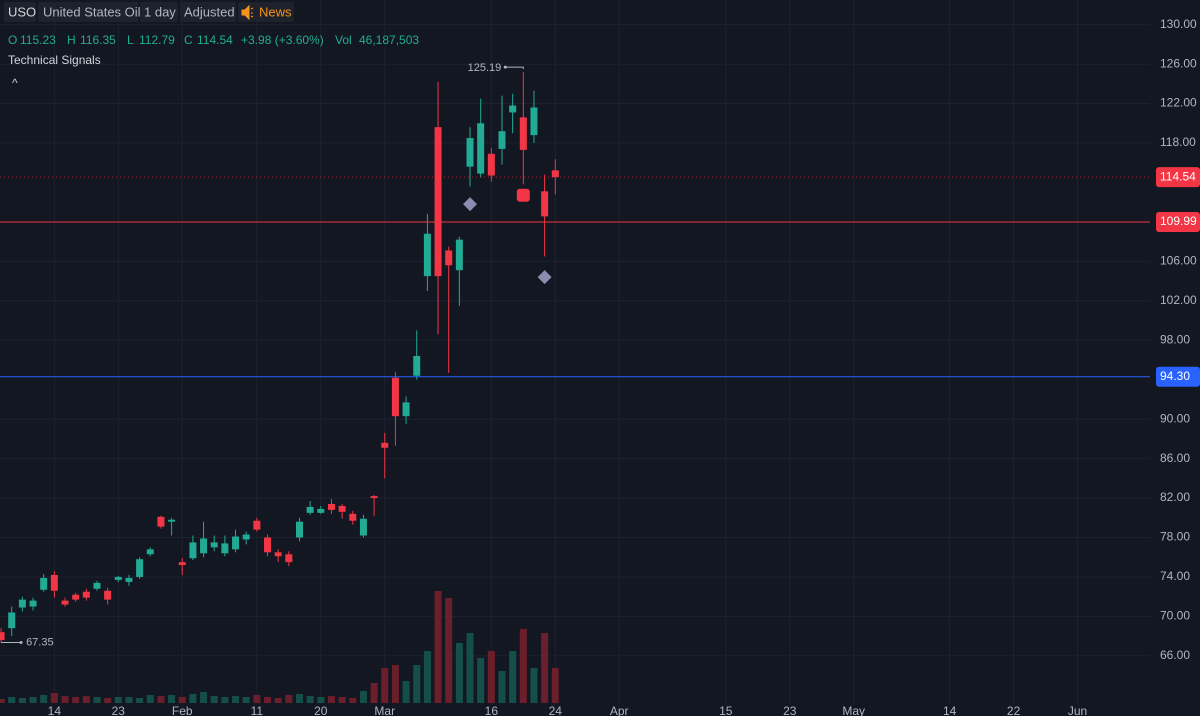 The height and width of the screenshot is (716, 1200). What do you see at coordinates (21, 643) in the screenshot?
I see `min-dot` at bounding box center [21, 643].